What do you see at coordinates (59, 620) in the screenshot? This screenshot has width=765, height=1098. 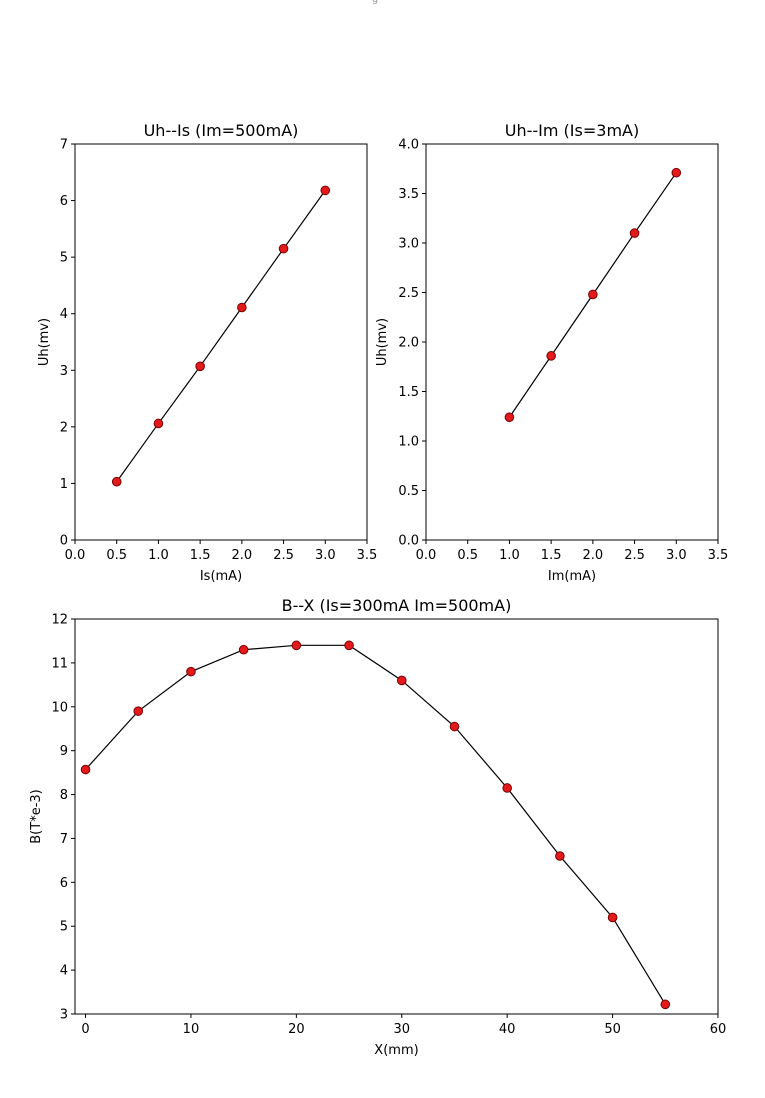 I see `y-tick-label: 12` at bounding box center [59, 620].